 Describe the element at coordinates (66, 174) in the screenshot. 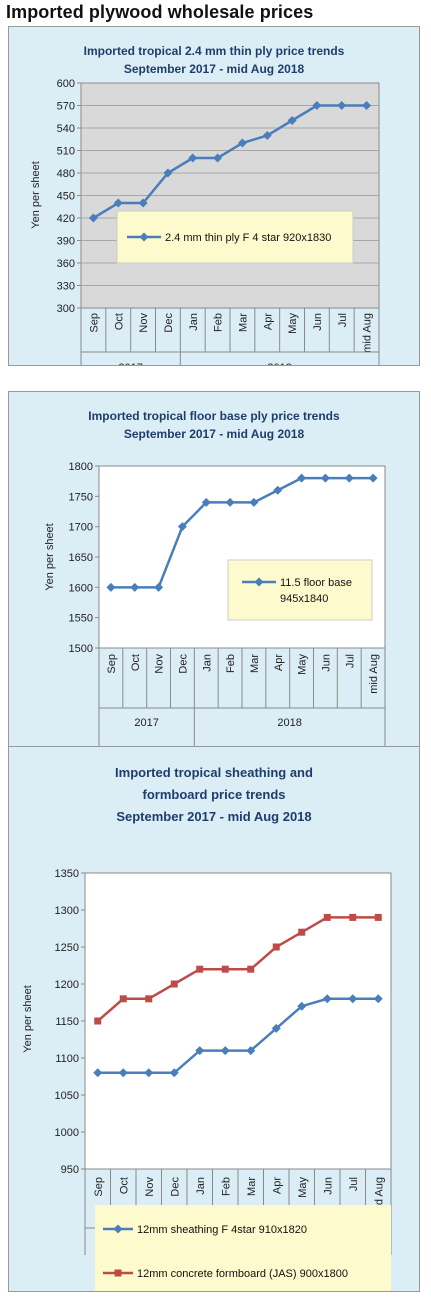

I see `y-tick-label: 480` at that location.